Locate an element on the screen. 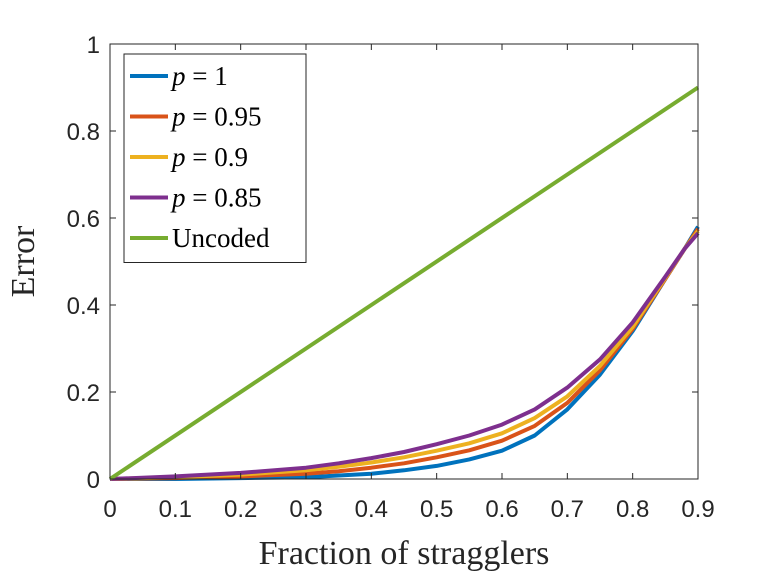 This screenshot has height=579, width=772. legend-entry-label: p = 0.85 is located at coordinates (215, 198).